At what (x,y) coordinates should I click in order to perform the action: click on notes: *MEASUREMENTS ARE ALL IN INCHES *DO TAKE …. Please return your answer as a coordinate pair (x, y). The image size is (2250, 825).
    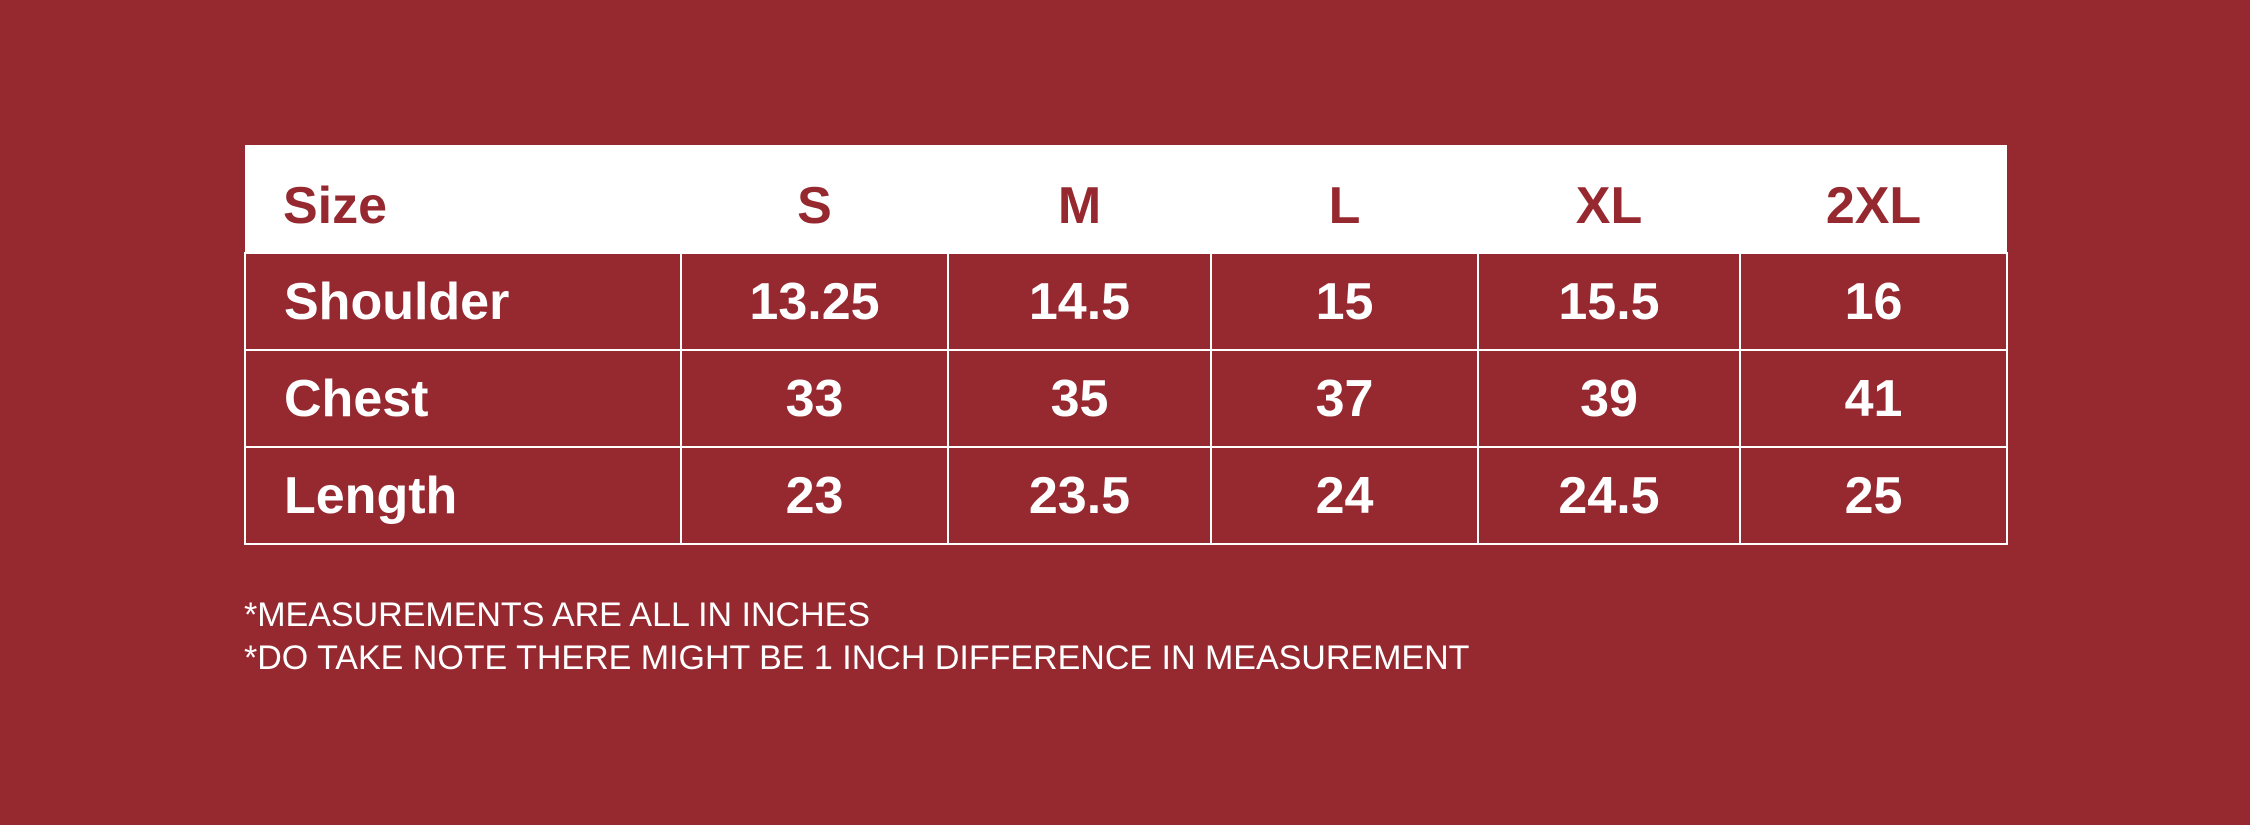
    Looking at the image, I should click on (856, 637).